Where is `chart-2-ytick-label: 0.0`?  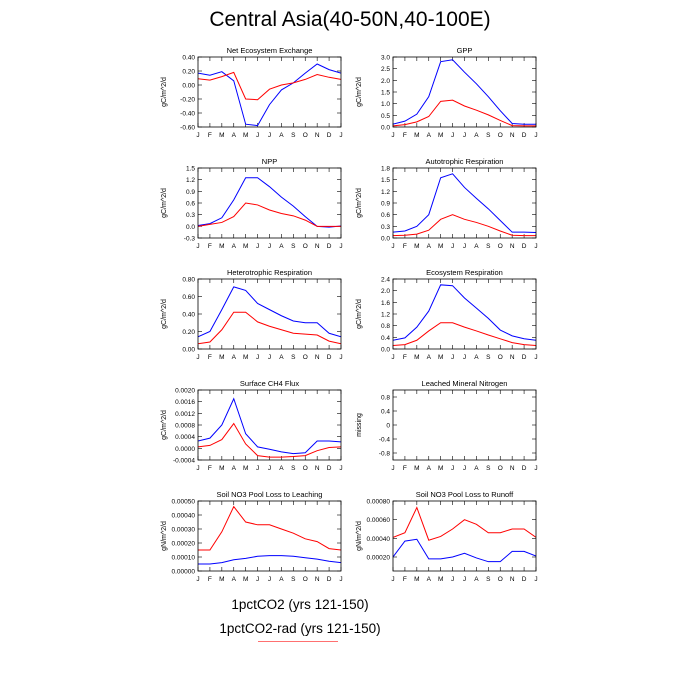
chart-2-ytick-label: 0.0 is located at coordinates (385, 128).